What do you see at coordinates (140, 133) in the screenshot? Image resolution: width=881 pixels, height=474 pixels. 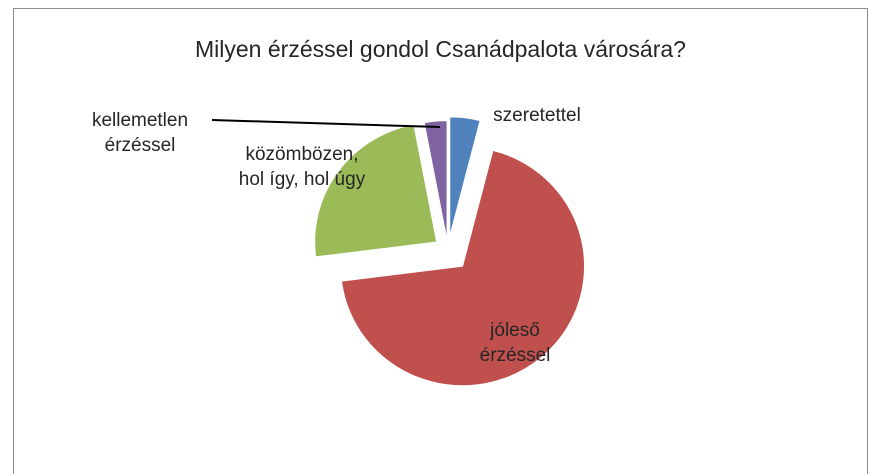 I see `slice-label: kellemetlen érzéssel` at bounding box center [140, 133].